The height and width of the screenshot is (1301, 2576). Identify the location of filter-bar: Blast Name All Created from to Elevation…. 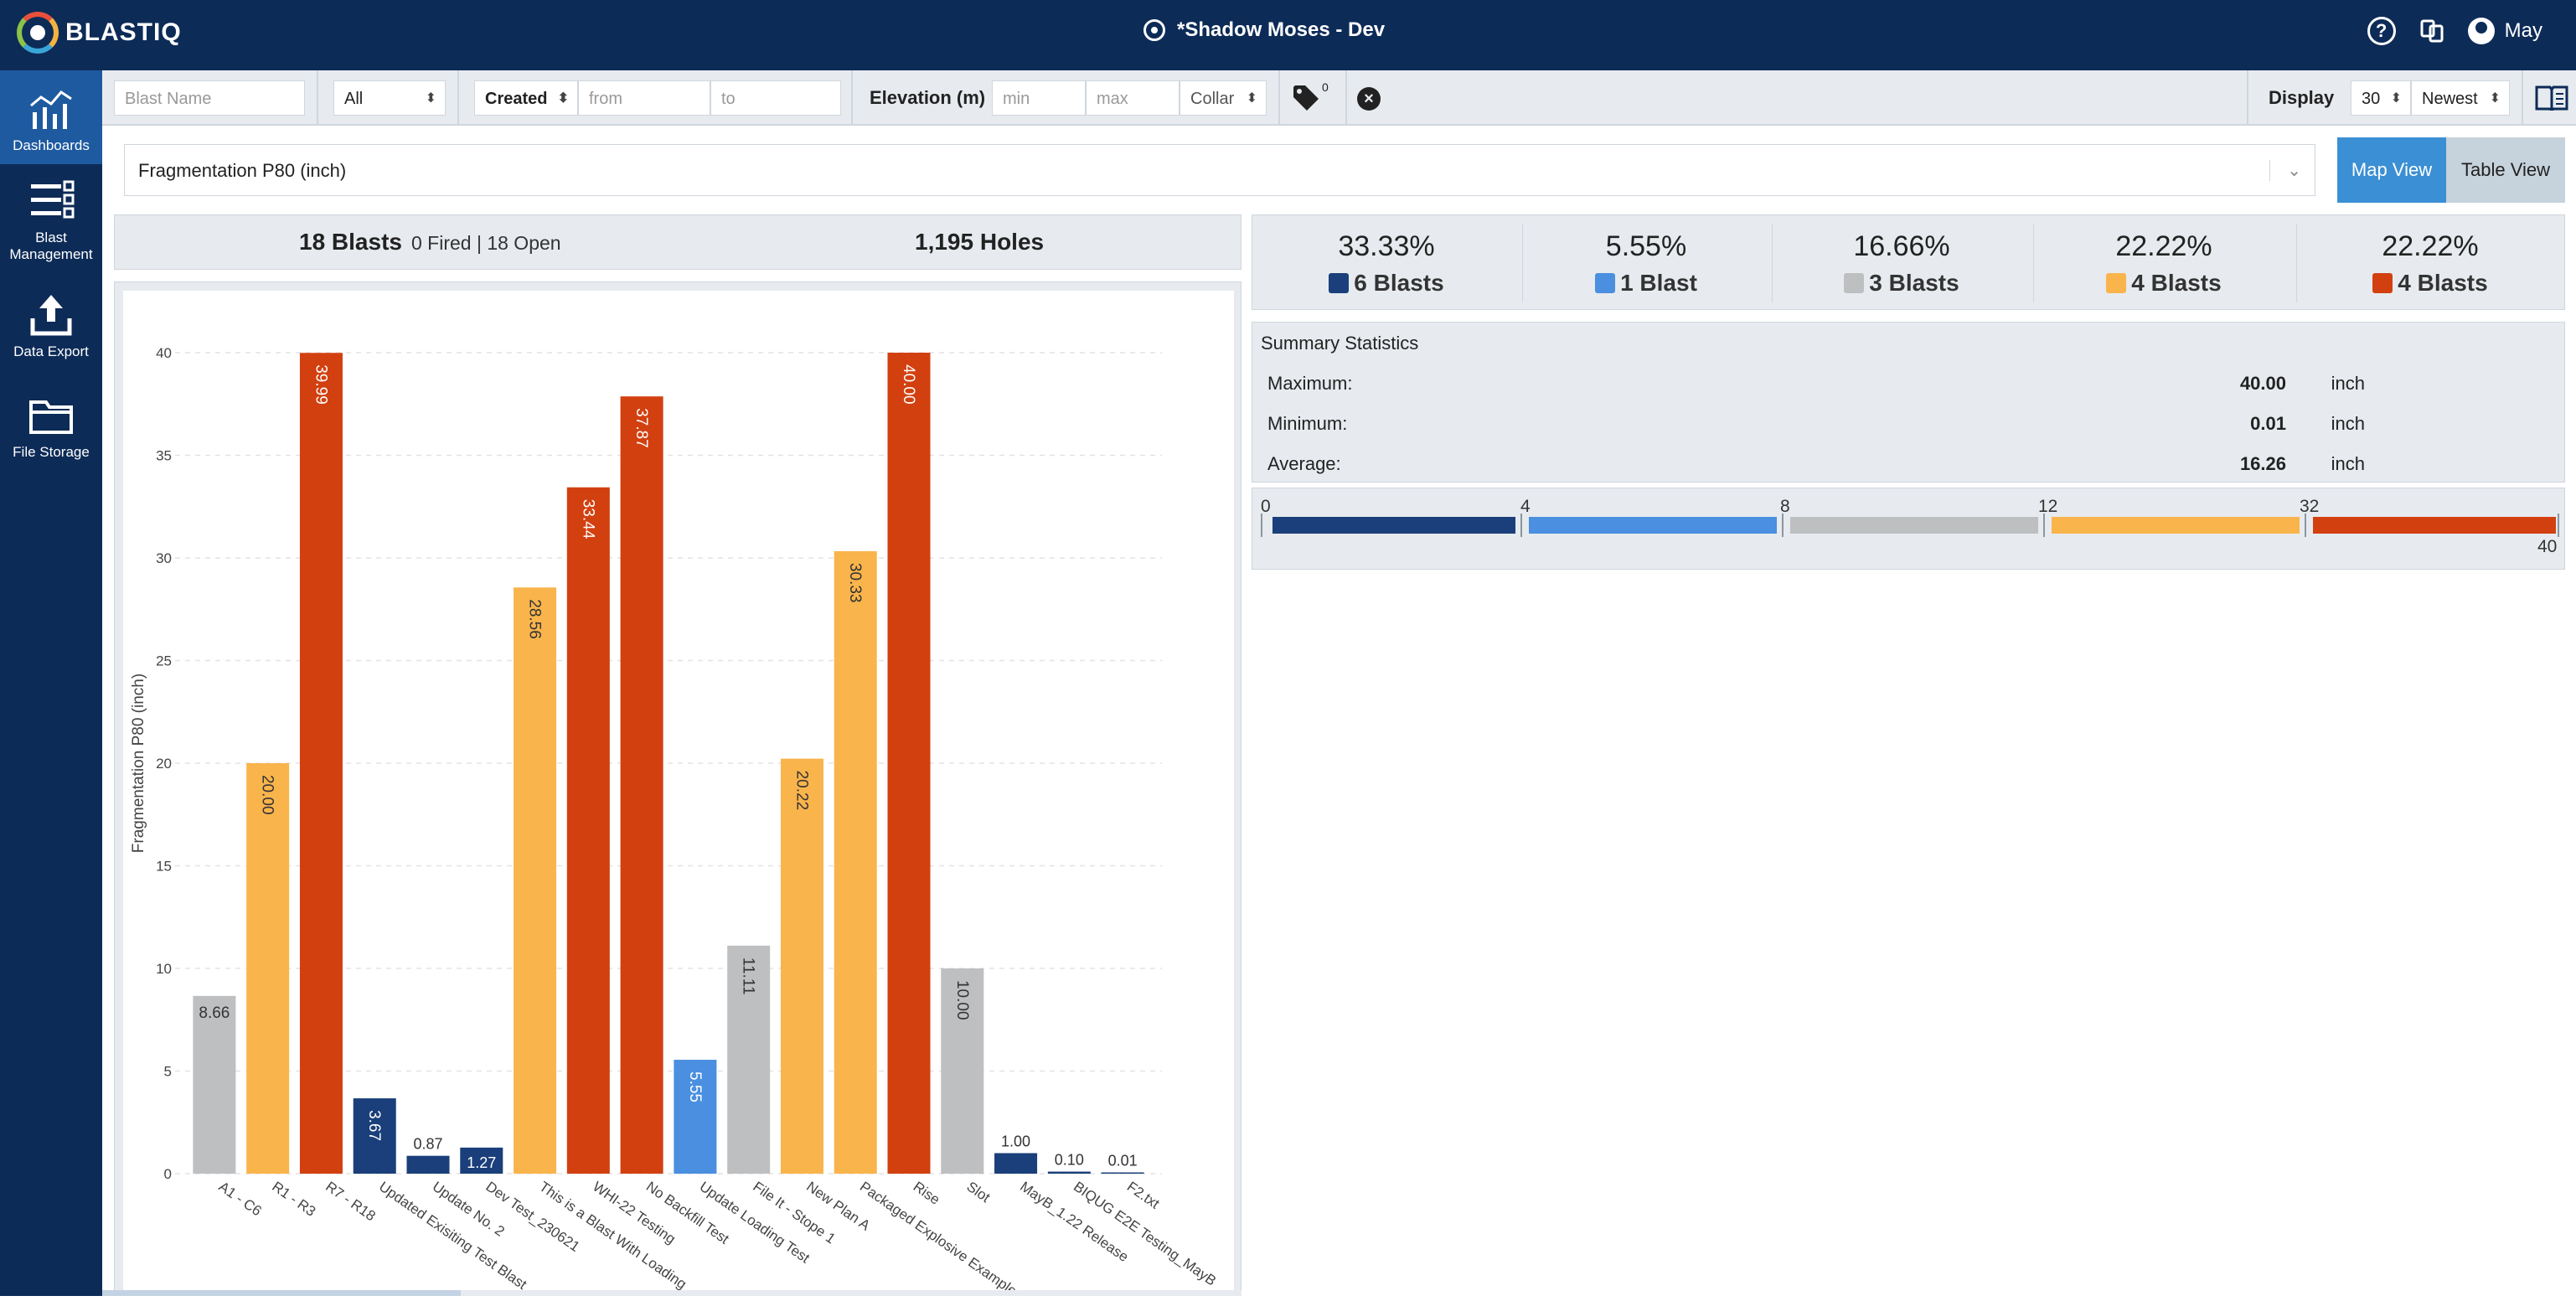
(1339, 98).